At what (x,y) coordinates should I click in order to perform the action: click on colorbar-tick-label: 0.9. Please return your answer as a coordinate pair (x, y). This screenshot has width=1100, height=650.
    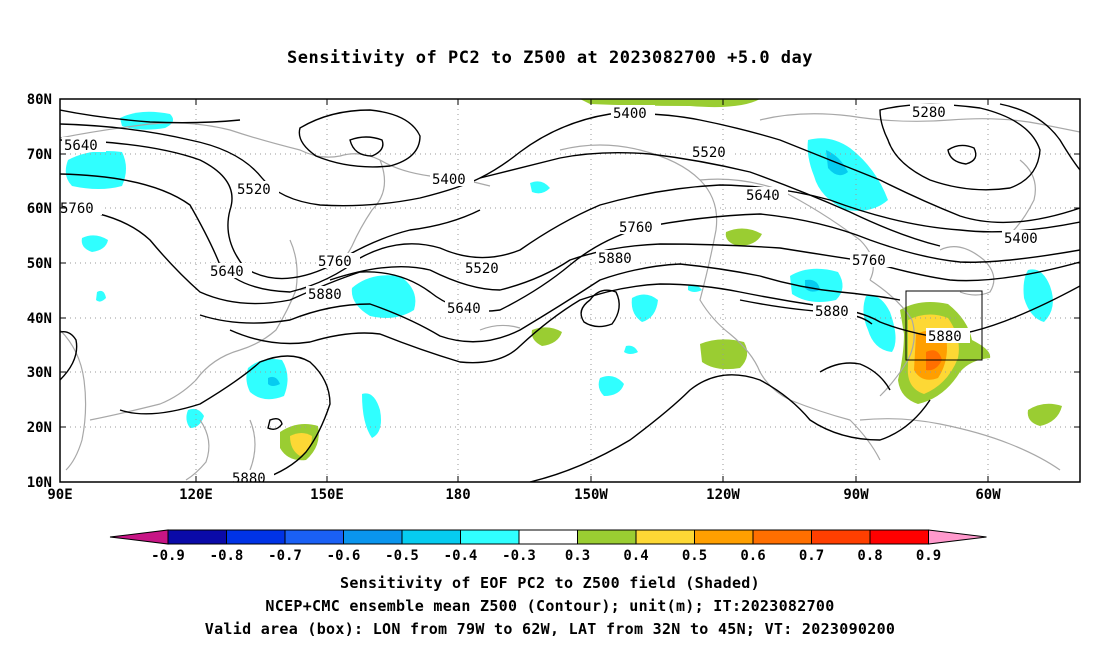
    Looking at the image, I should click on (928, 556).